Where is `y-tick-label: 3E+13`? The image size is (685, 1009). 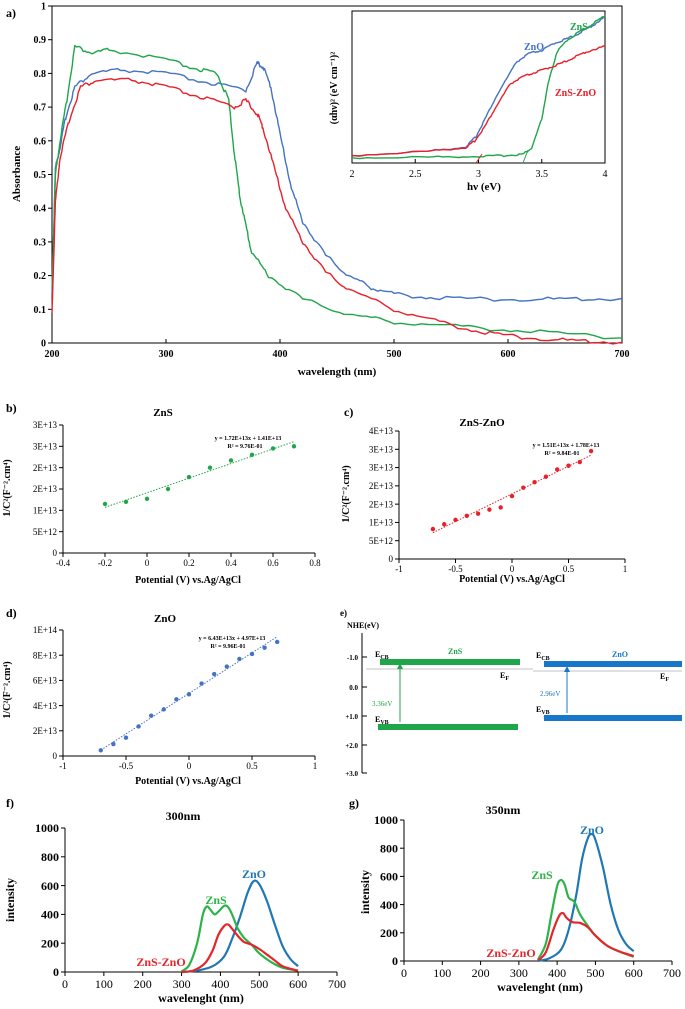
y-tick-label: 3E+13 is located at coordinates (45, 446).